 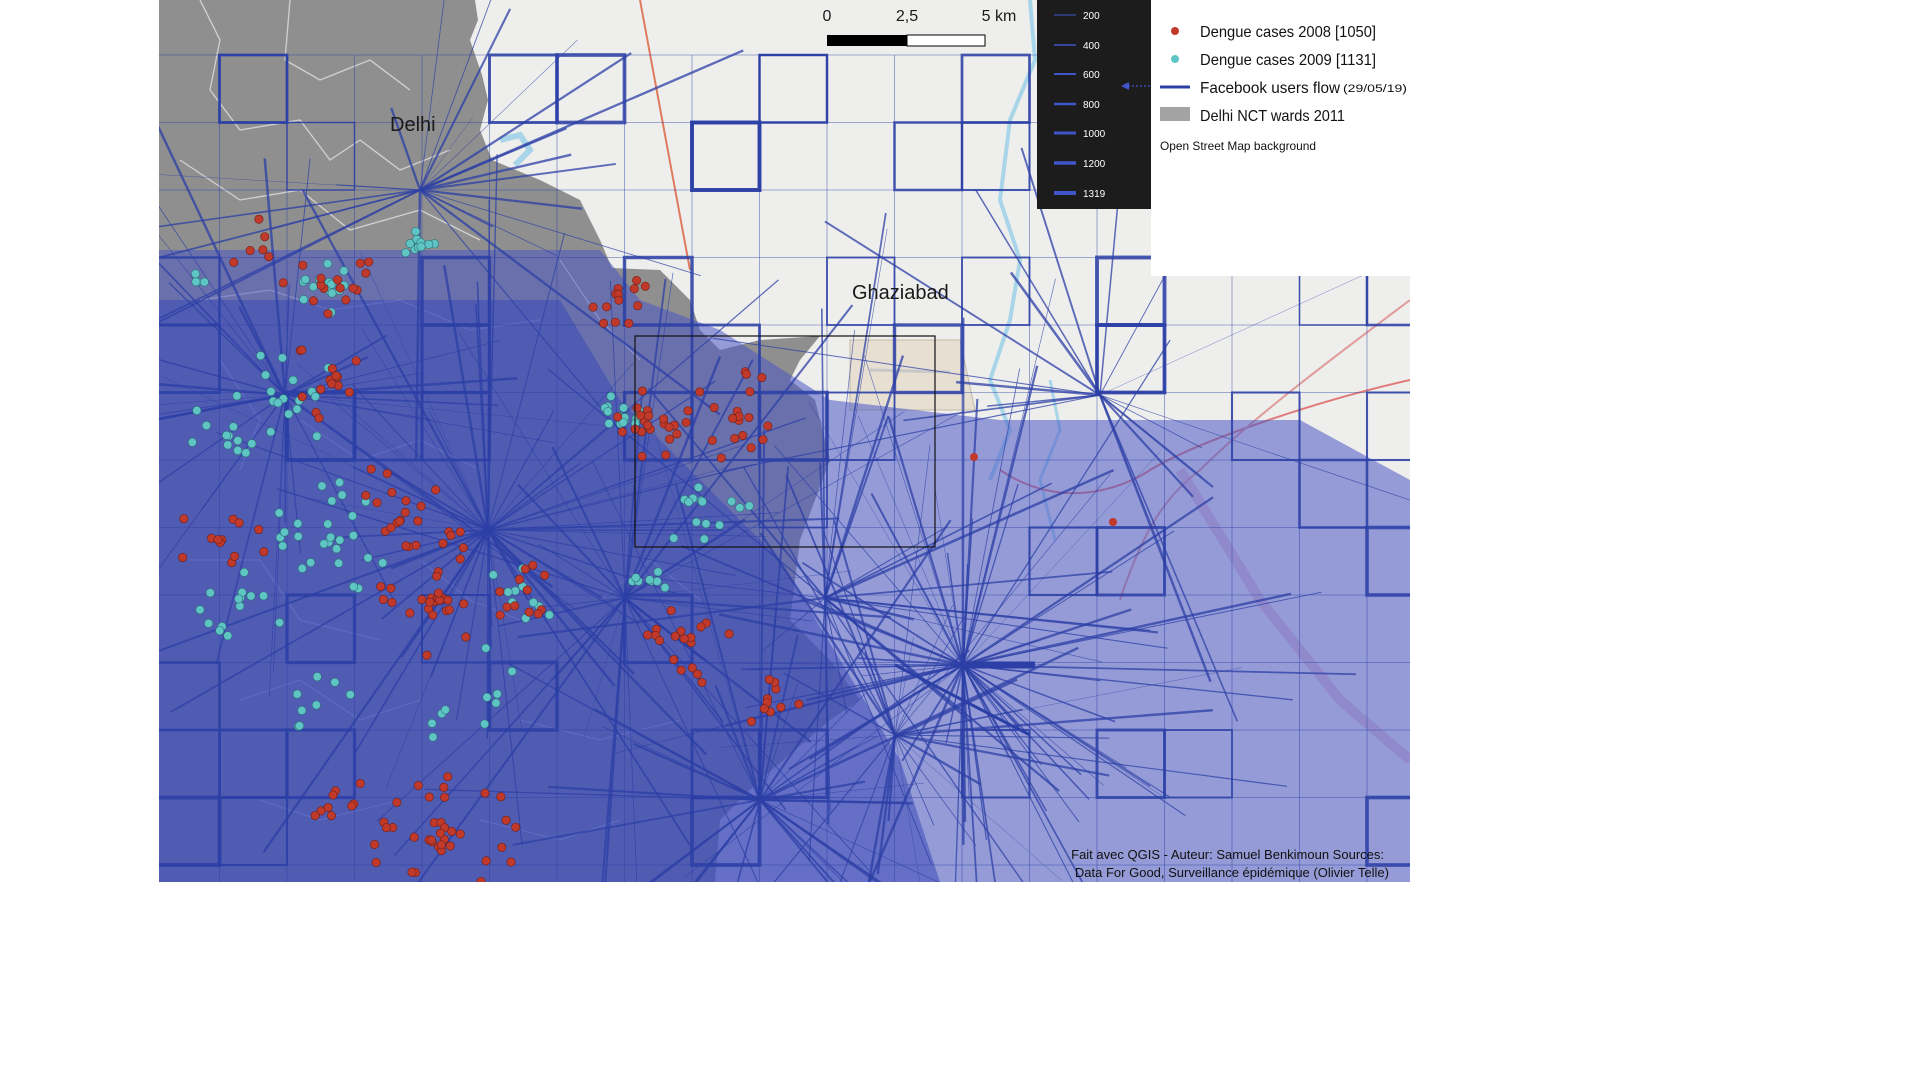 What do you see at coordinates (1238, 146) in the screenshot?
I see `legend-label-background: Open Street Map background` at bounding box center [1238, 146].